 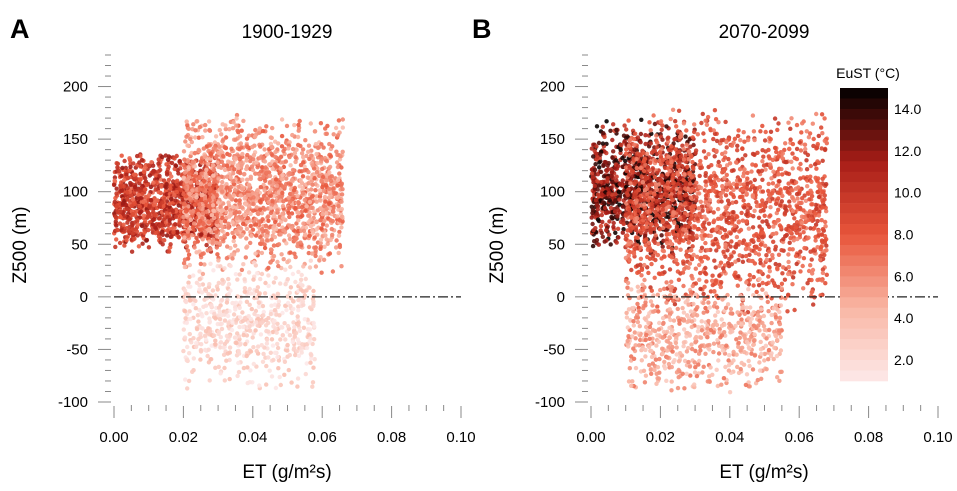 I want to click on panel-a-point-1956, so click(x=214, y=170).